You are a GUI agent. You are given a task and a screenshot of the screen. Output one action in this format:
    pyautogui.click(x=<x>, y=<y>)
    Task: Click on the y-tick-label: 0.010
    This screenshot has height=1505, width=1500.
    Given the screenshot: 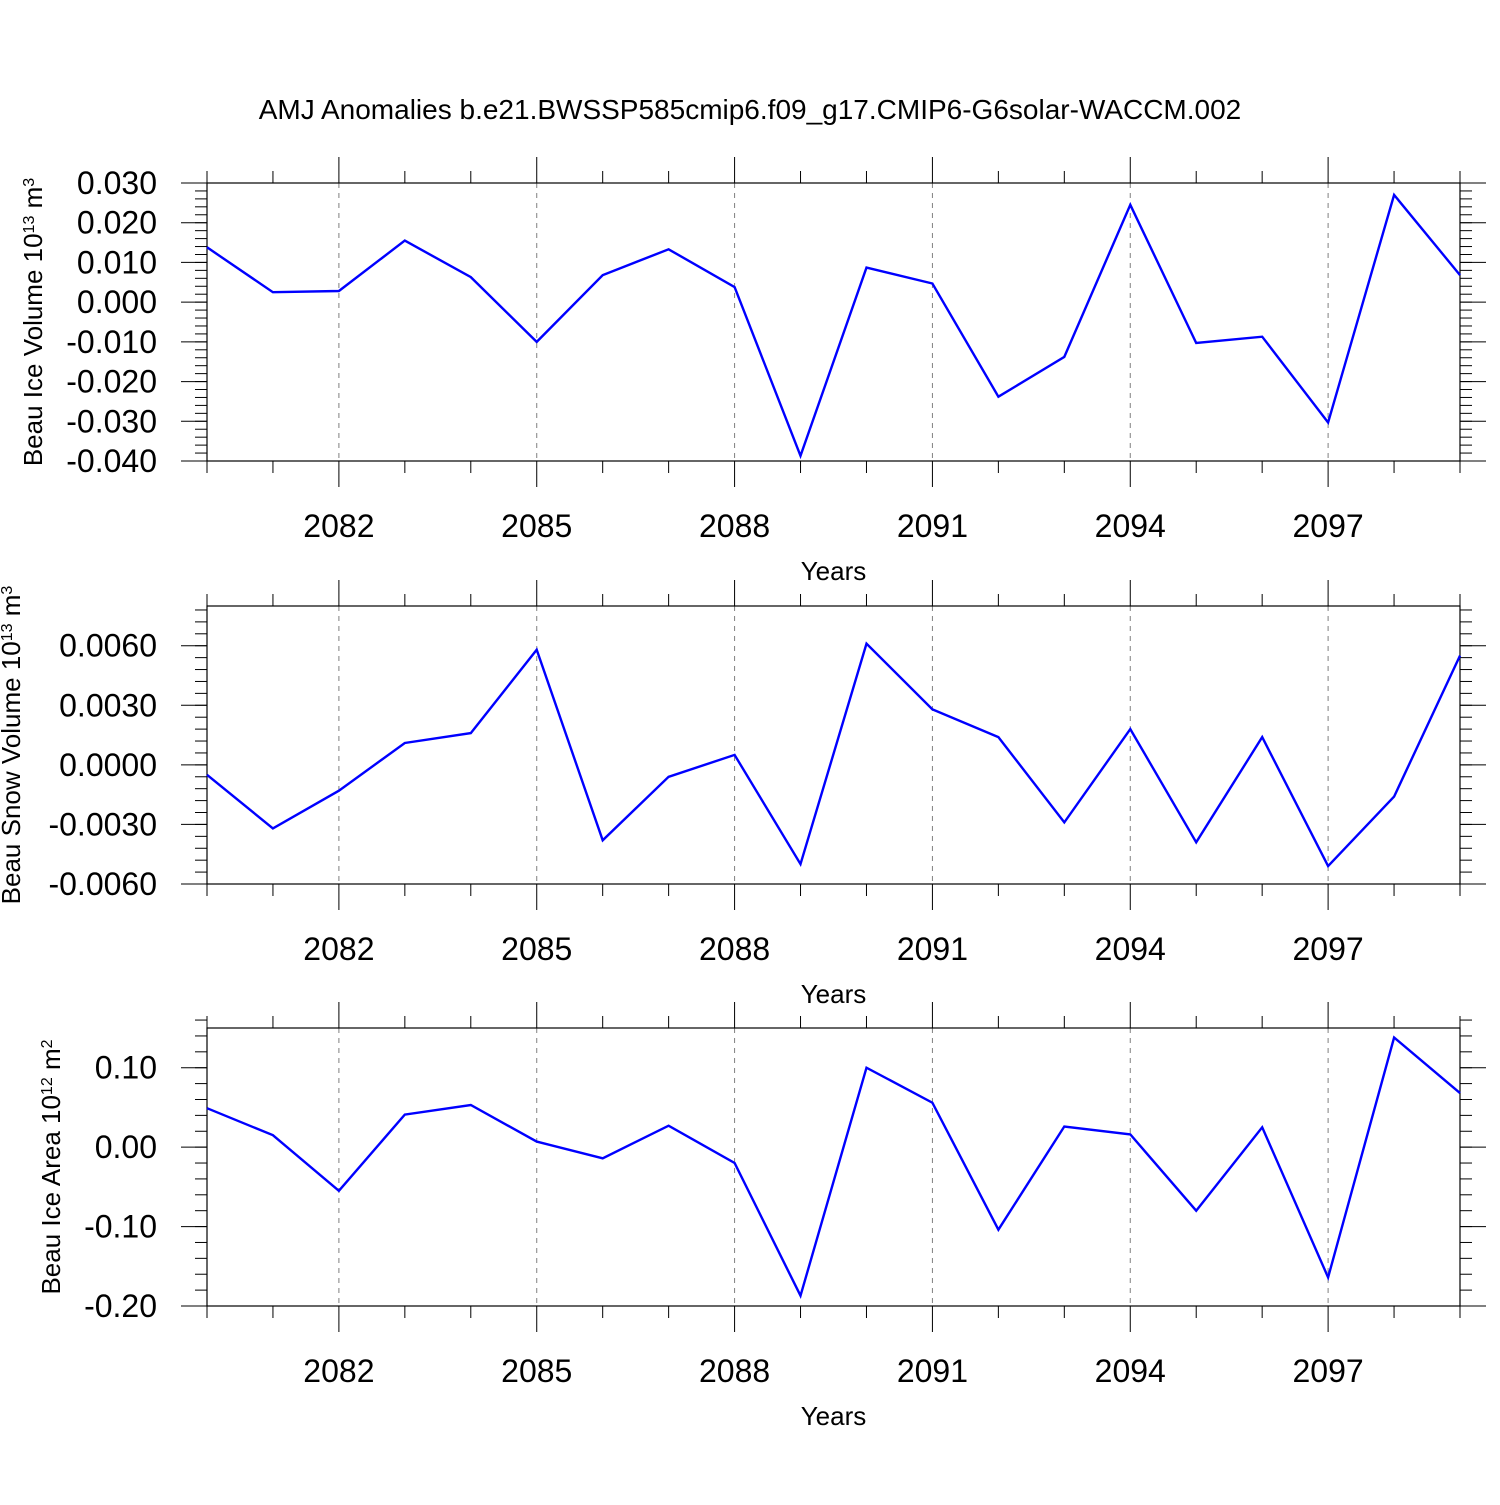 What is the action you would take?
    pyautogui.click(x=117, y=262)
    